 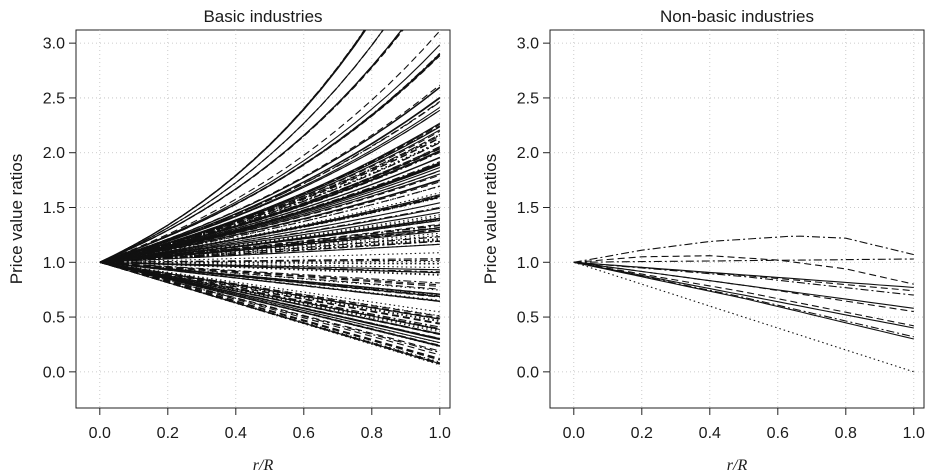 I want to click on y-tick-label: 3.0, so click(x=54, y=44).